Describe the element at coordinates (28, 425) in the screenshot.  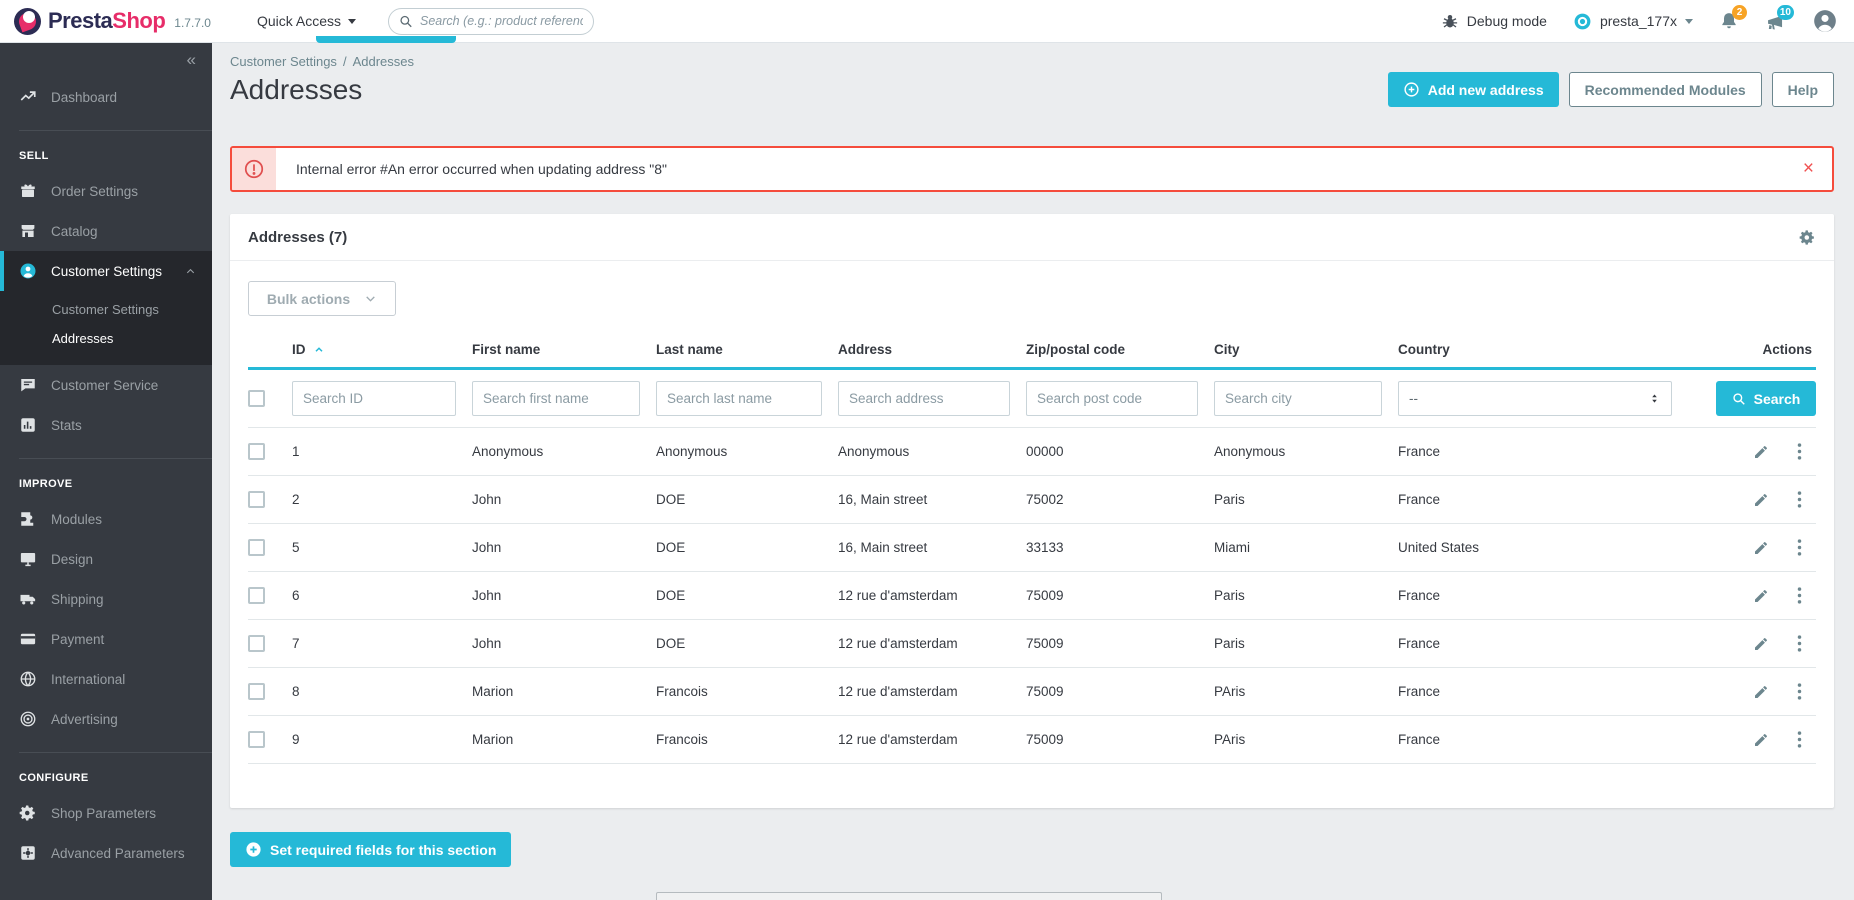
I see `bar-chart-icon` at that location.